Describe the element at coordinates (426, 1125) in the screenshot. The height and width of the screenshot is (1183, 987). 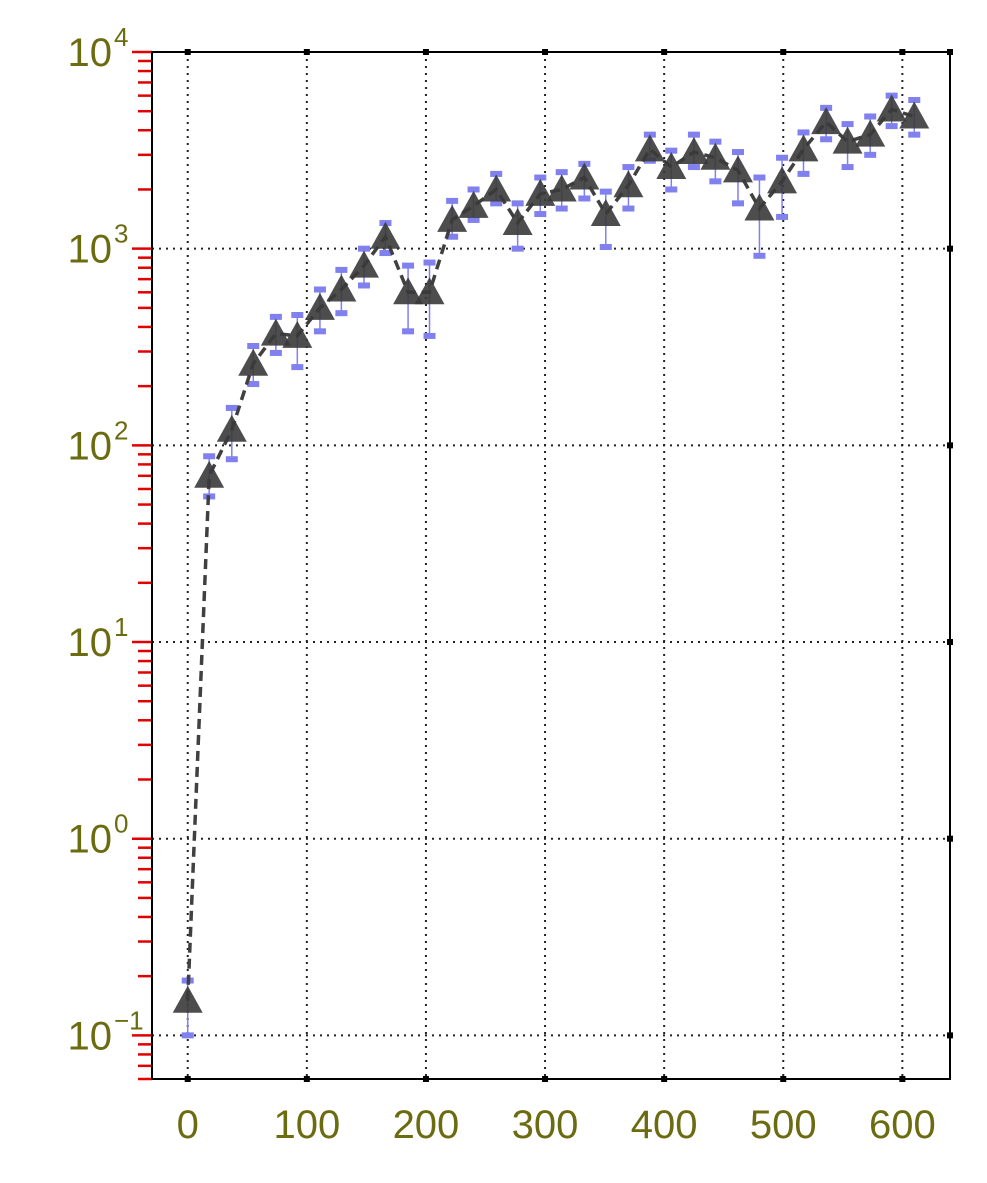
I see `x-tick-label: 200` at that location.